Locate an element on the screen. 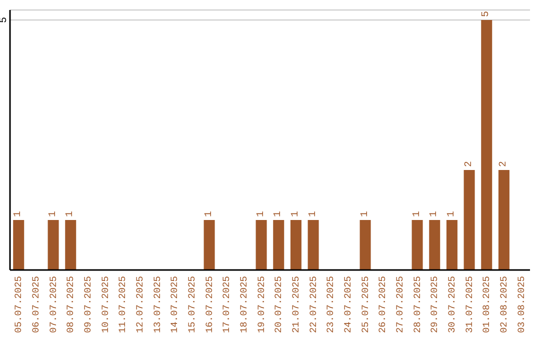 The width and height of the screenshot is (540, 340). x-tick-label: 07.07.2025 is located at coordinates (53, 305).